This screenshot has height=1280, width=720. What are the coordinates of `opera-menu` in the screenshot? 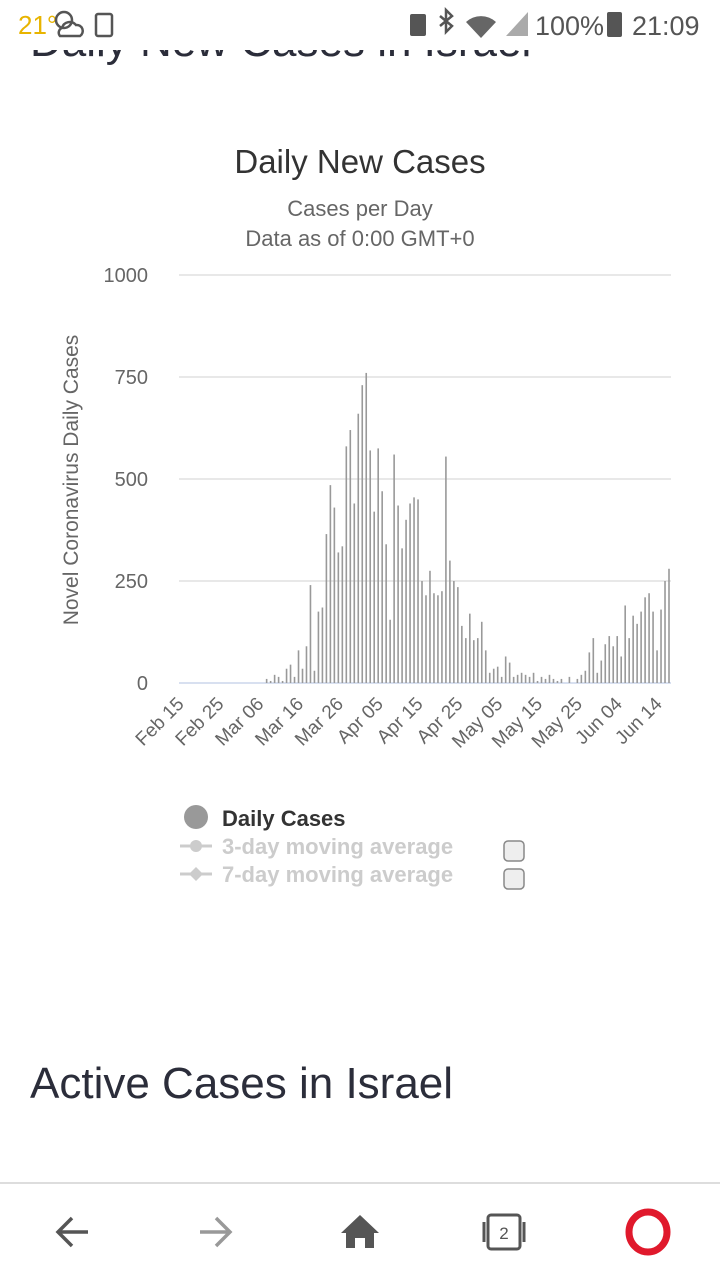 It's located at (648, 1232).